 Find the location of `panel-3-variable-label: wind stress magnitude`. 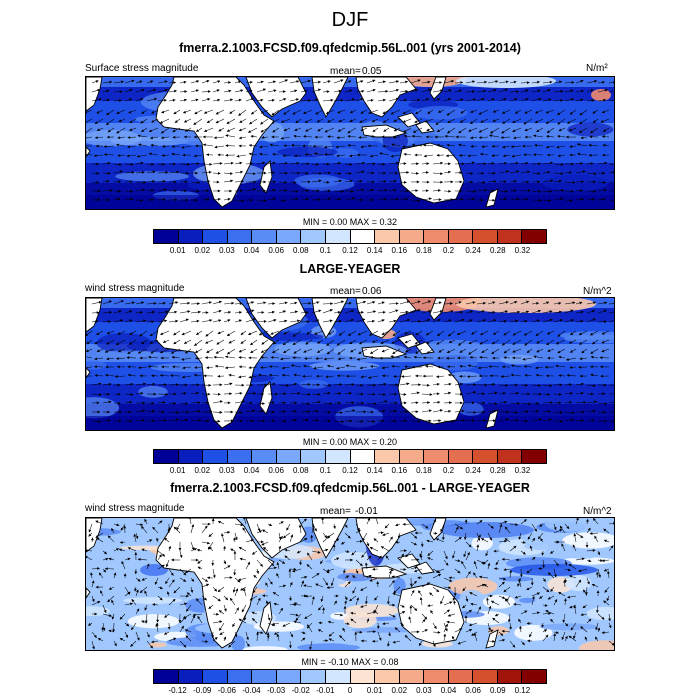

panel-3-variable-label: wind stress magnitude is located at coordinates (135, 508).